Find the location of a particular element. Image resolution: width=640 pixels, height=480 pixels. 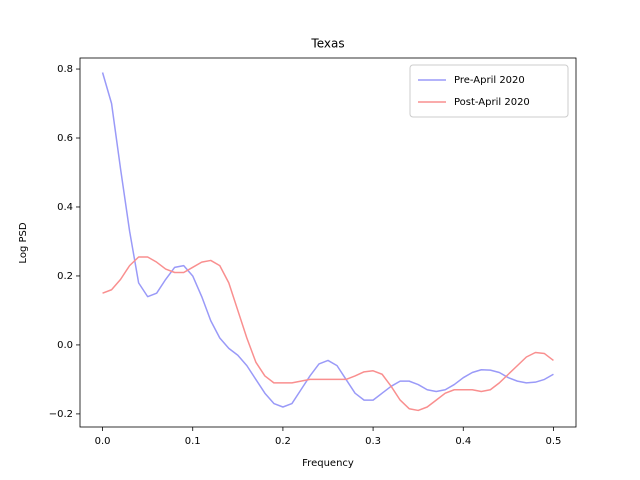

x-tick-label: 0.3 is located at coordinates (373, 441).